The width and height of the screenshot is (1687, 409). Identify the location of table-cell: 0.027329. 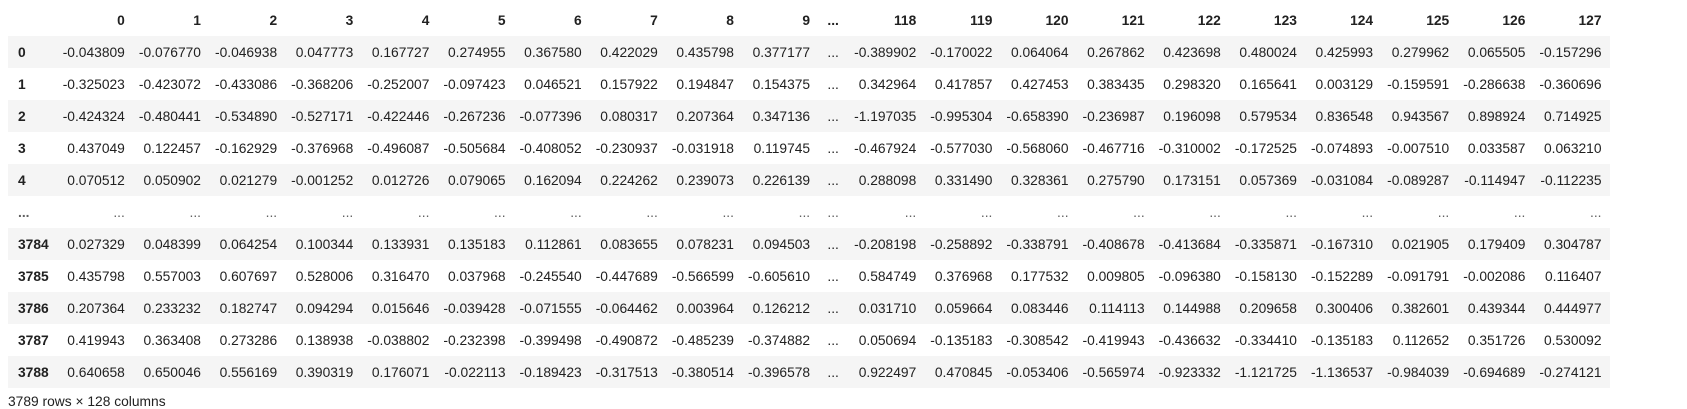
(96, 244).